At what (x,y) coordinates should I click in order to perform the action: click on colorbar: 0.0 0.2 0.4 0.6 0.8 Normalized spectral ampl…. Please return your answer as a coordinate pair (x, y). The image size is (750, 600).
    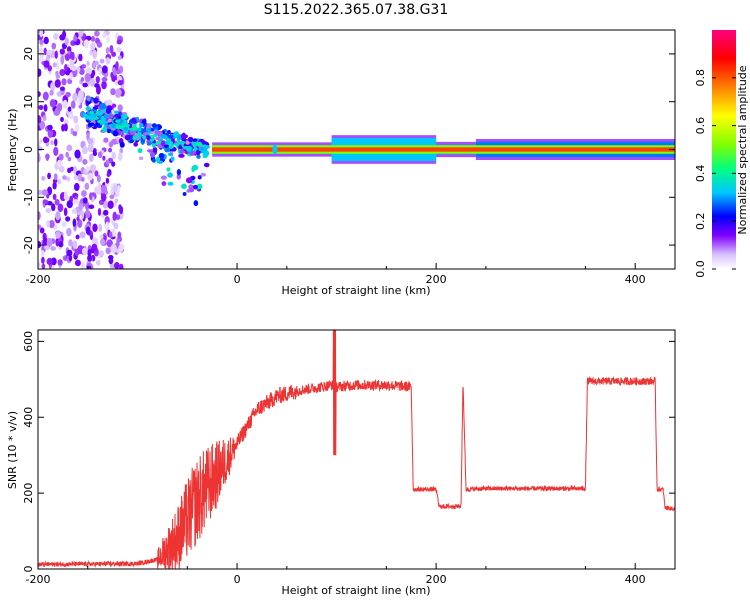
    Looking at the image, I should click on (721, 154).